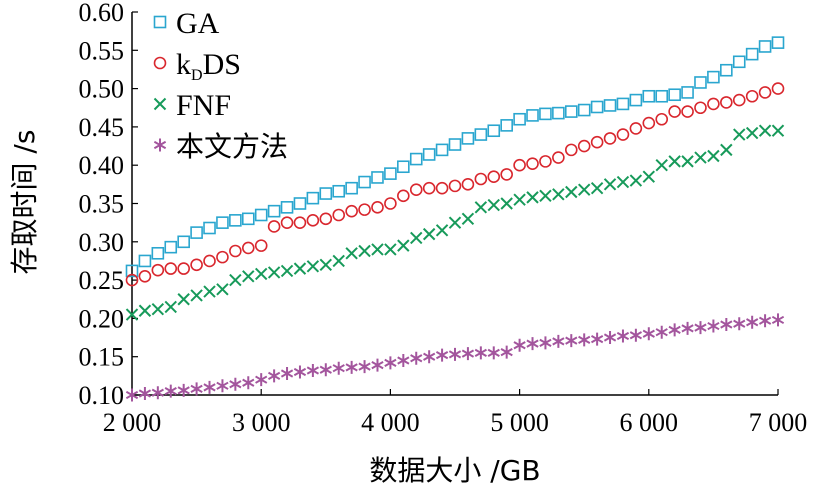 The image size is (821, 488). I want to click on y-tick-label: 0.35, so click(102, 204).